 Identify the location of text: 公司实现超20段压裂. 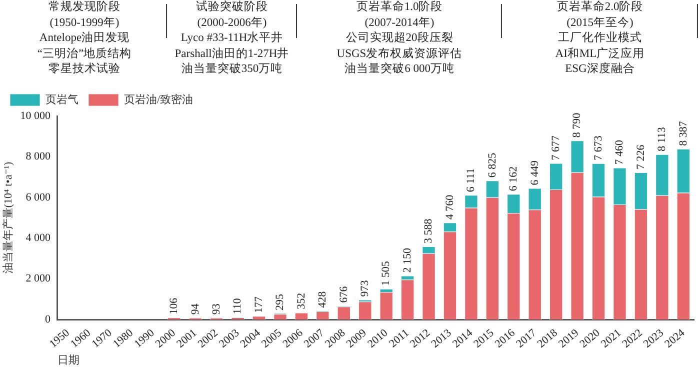
(400, 38).